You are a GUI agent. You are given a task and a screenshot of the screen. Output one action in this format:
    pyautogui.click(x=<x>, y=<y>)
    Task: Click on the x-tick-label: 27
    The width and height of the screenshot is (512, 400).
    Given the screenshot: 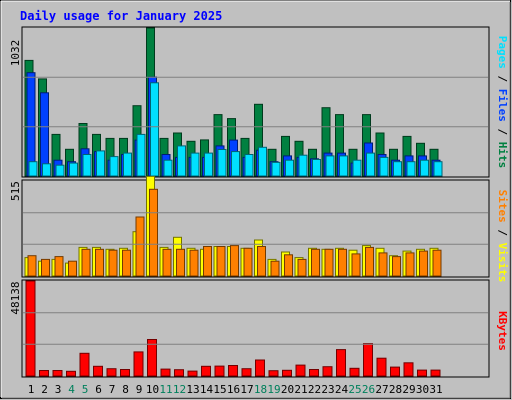 What is the action you would take?
    pyautogui.click(x=381, y=389)
    